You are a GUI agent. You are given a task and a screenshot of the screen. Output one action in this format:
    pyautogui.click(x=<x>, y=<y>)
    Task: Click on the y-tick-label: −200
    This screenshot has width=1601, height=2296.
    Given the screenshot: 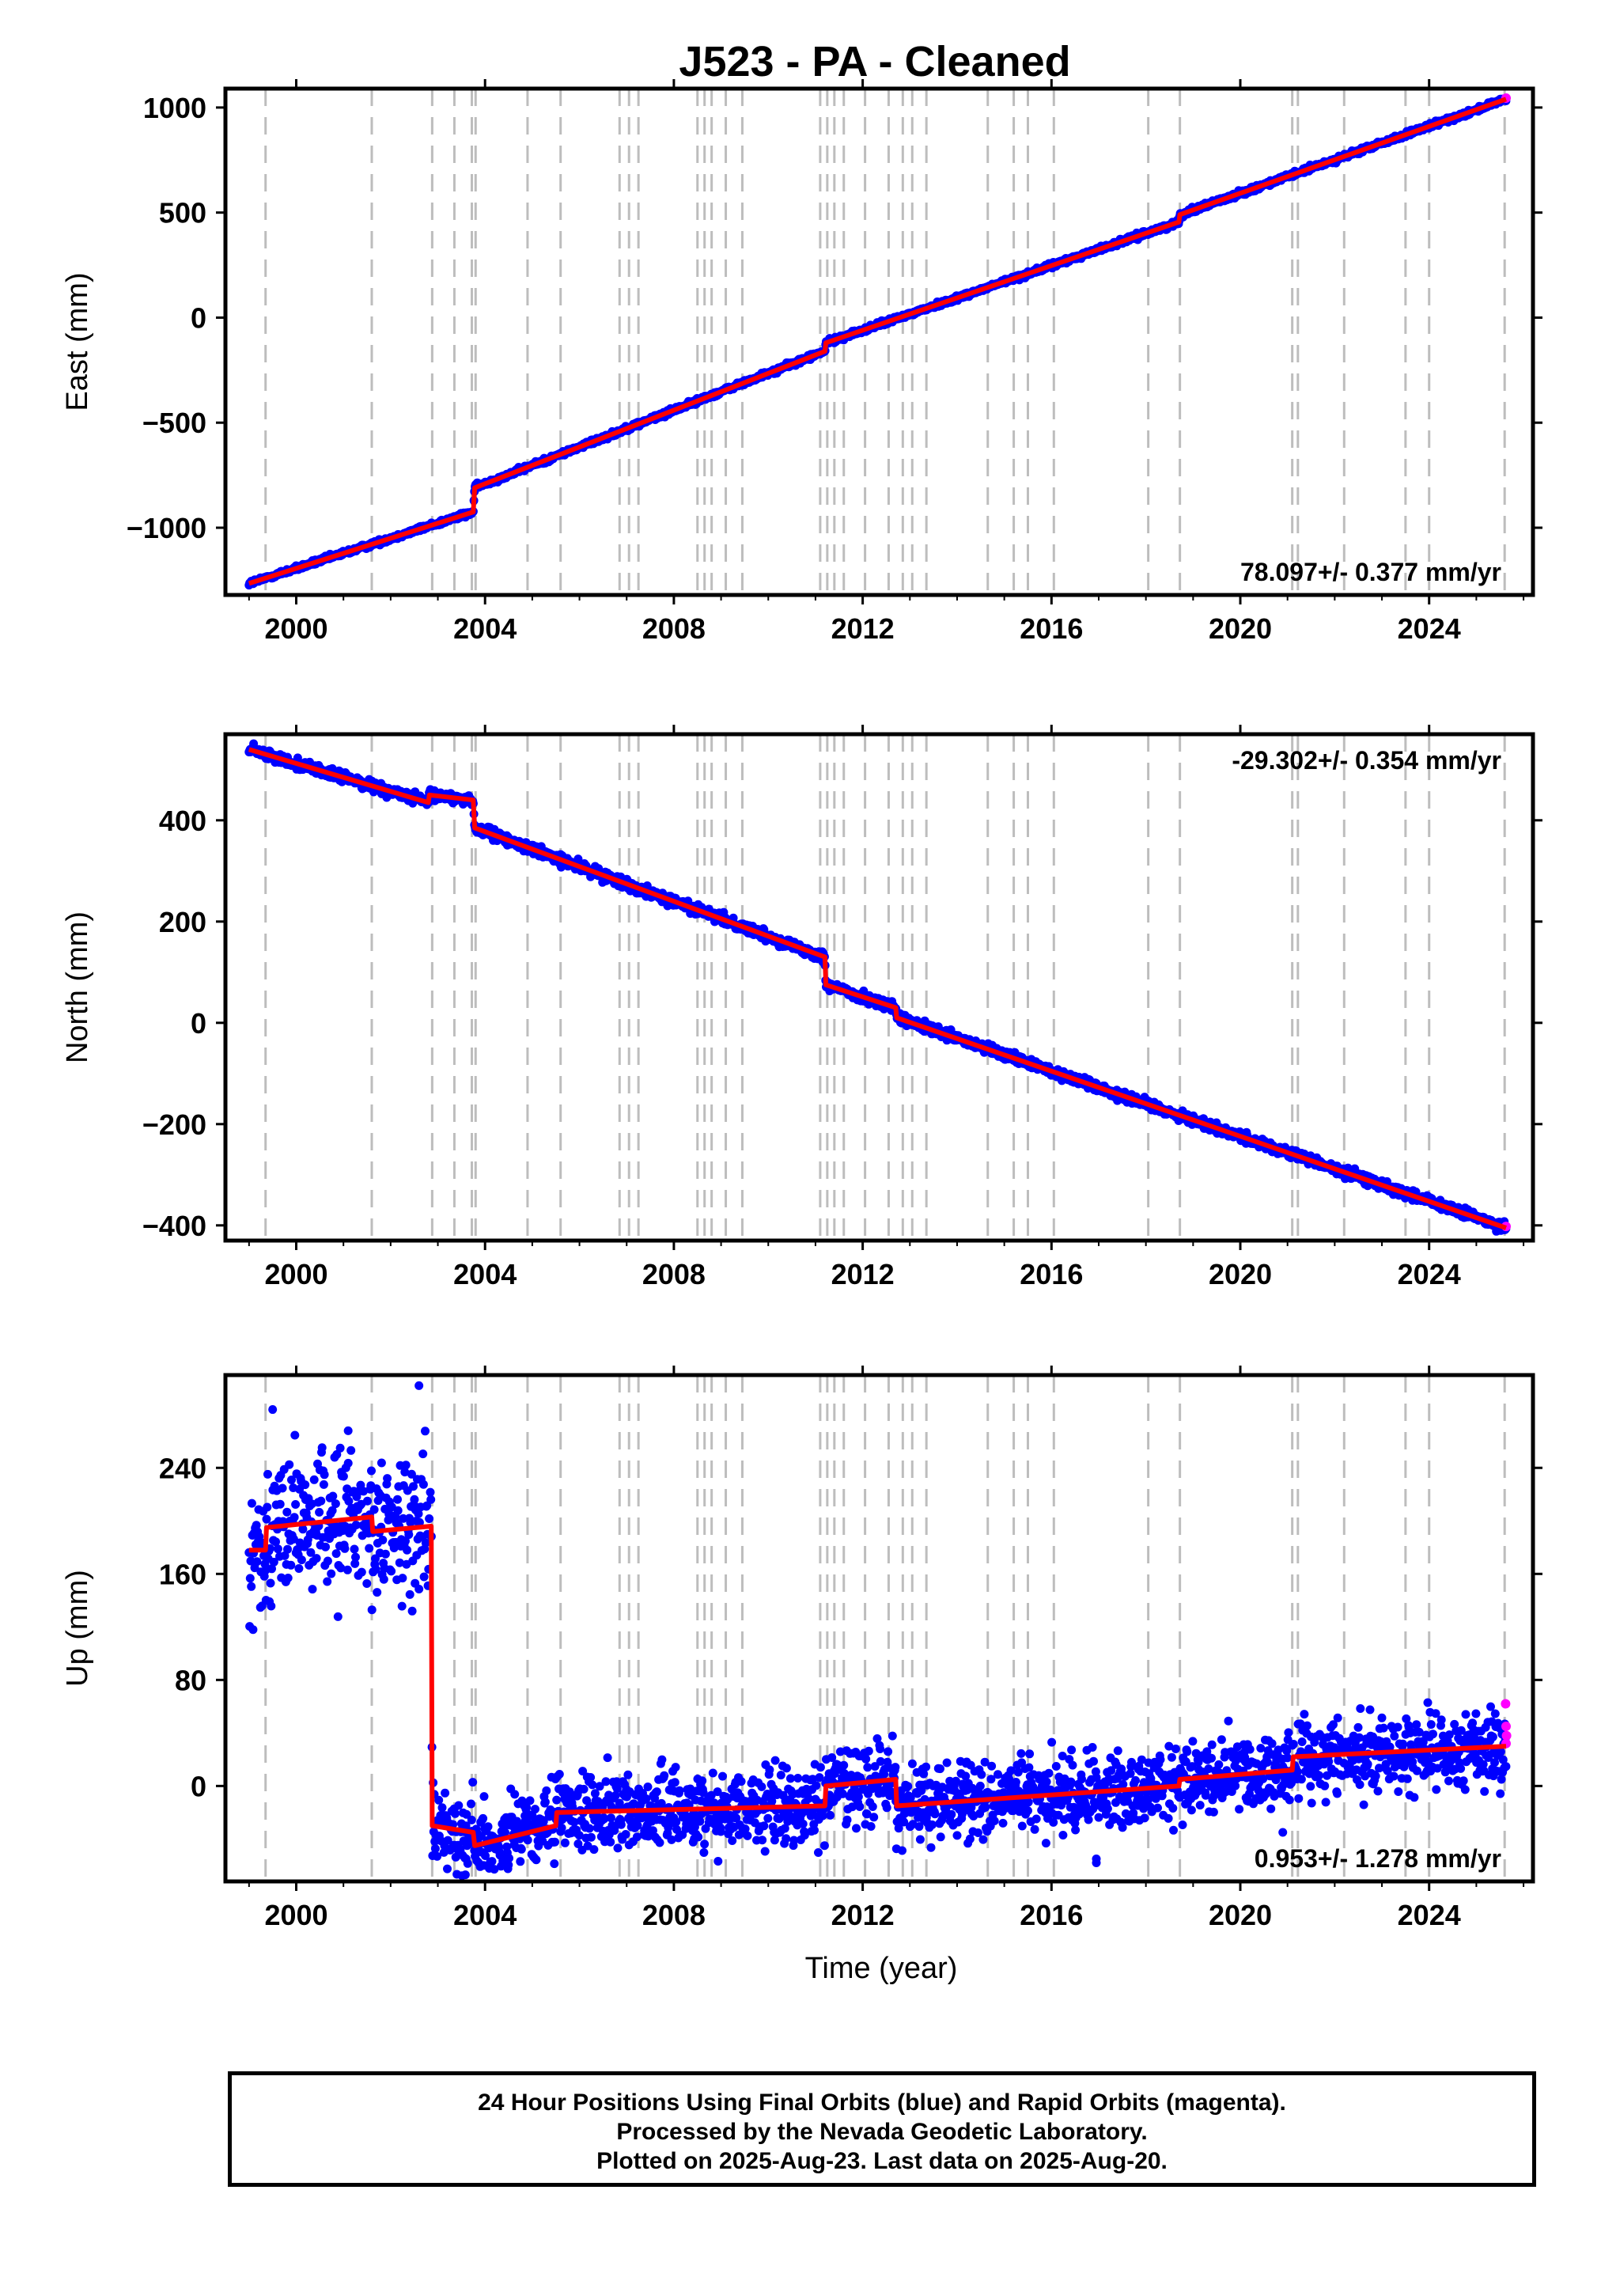 What is the action you would take?
    pyautogui.click(x=174, y=1124)
    